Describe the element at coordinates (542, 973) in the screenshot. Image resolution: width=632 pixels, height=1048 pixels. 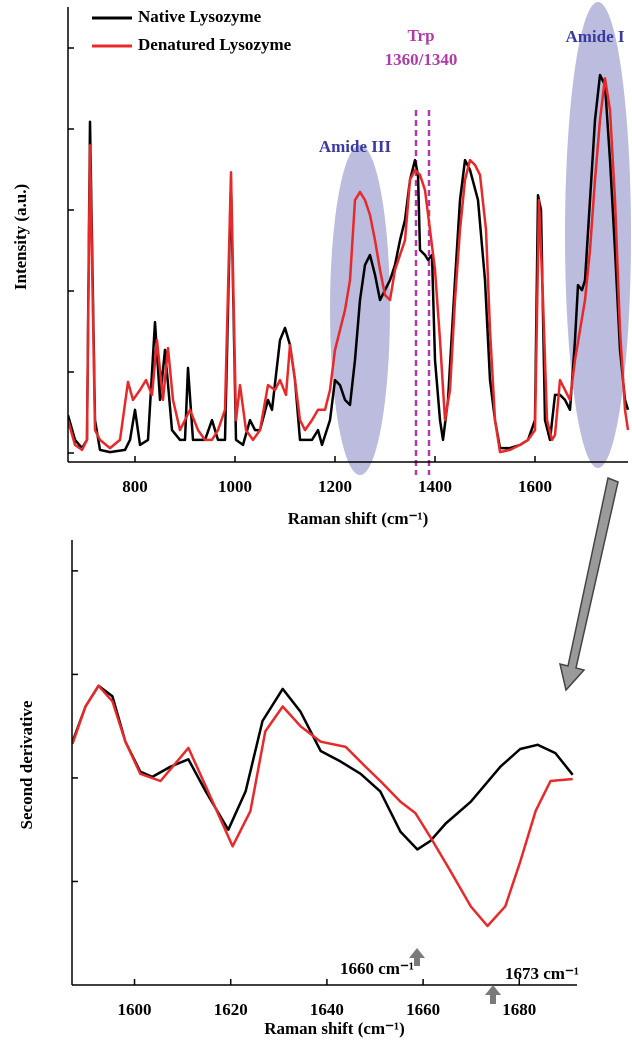
I see `annotation: 1673 cm⁻¹` at that location.